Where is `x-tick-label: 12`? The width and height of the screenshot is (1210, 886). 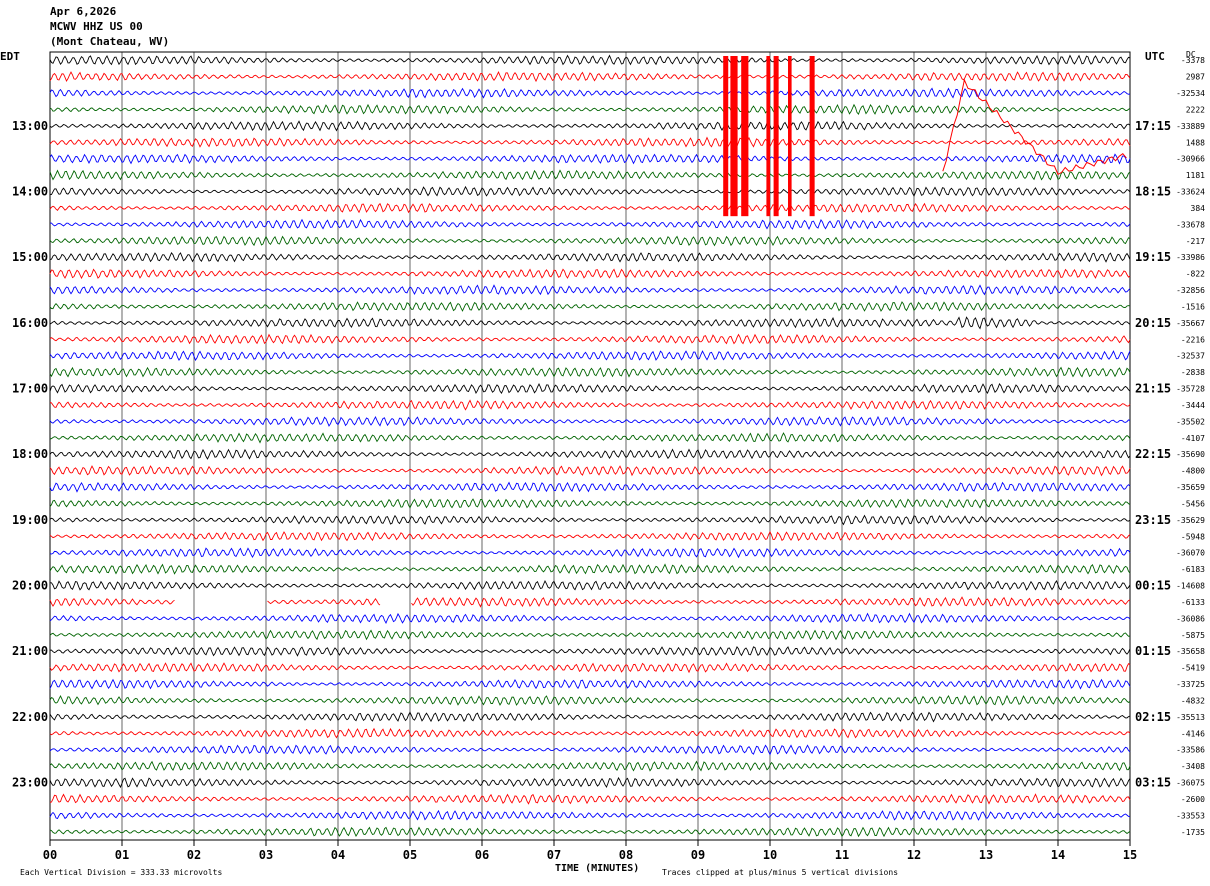
x-tick-label: 12 is located at coordinates (914, 855).